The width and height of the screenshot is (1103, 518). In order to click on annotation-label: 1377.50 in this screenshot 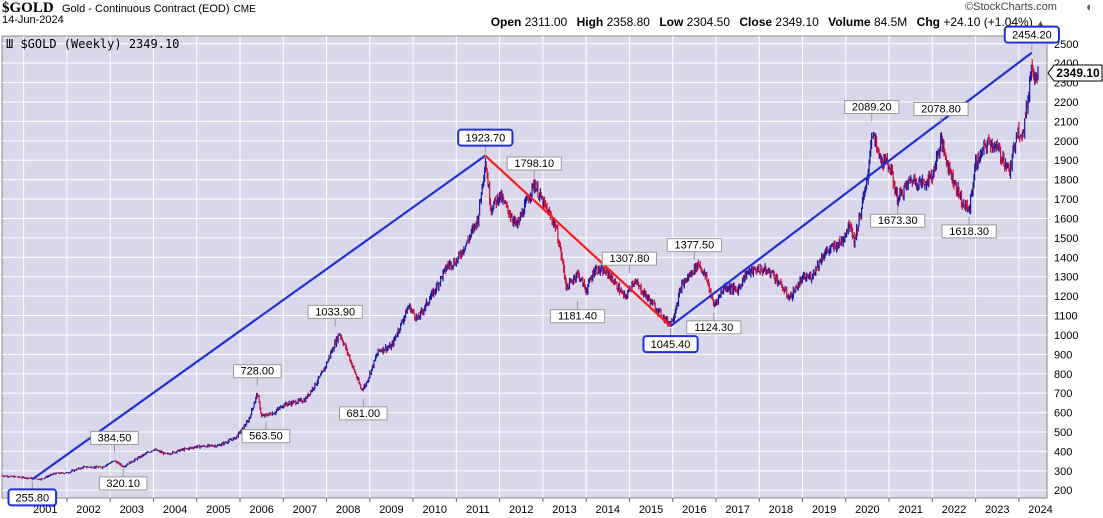, I will do `click(694, 246)`.